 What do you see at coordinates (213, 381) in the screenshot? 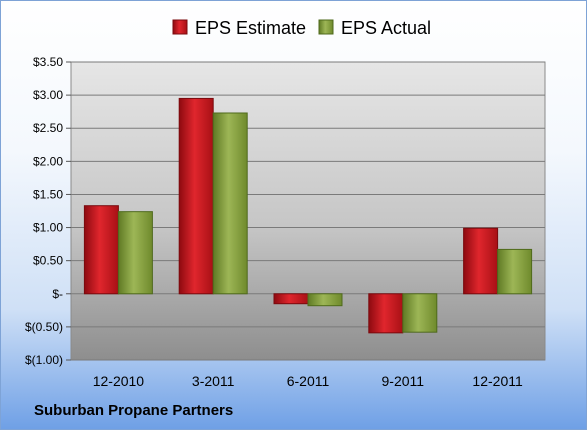
I see `x-category-label: 3-2011` at bounding box center [213, 381].